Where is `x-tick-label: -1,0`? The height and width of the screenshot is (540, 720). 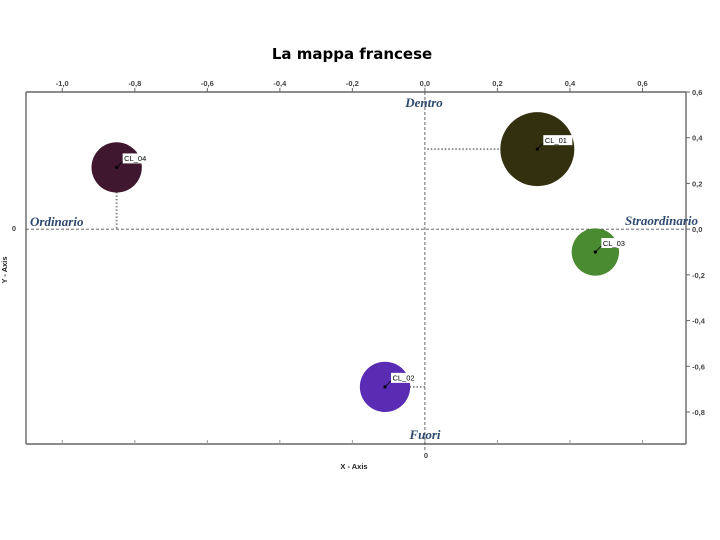
x-tick-label: -1,0 is located at coordinates (62, 83).